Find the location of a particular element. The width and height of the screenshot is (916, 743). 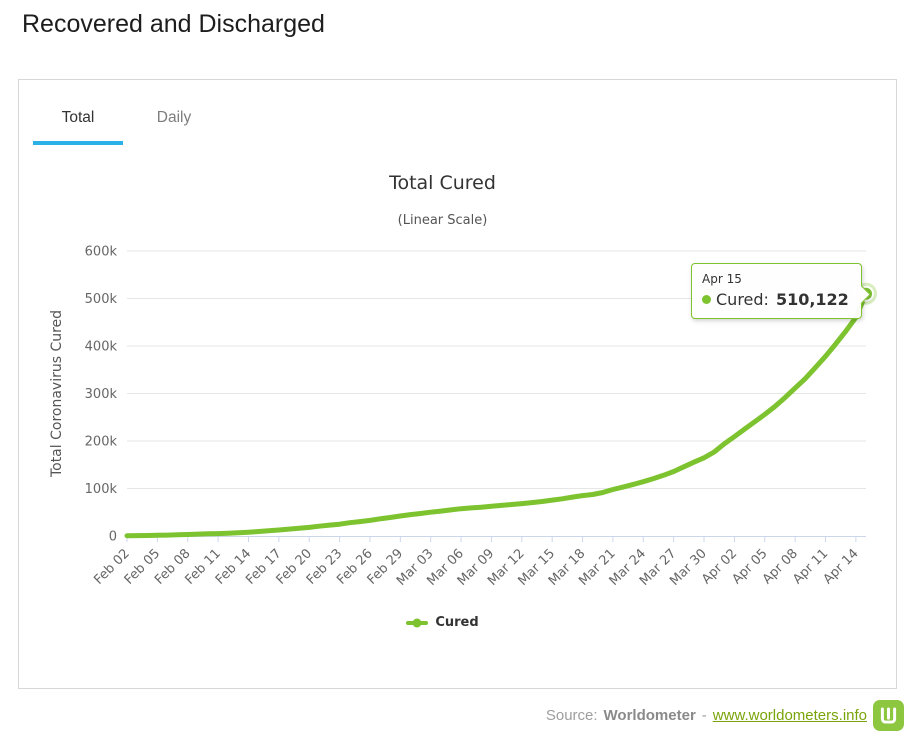

y-tick-label: 600k is located at coordinates (101, 252).